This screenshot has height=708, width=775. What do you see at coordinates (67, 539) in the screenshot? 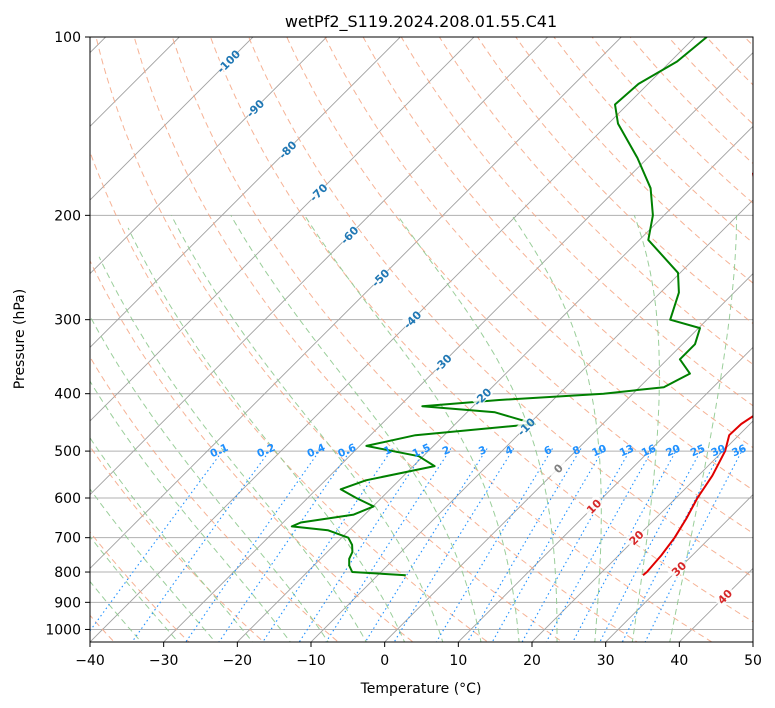
I see `y-tick-label: 700` at bounding box center [67, 539].